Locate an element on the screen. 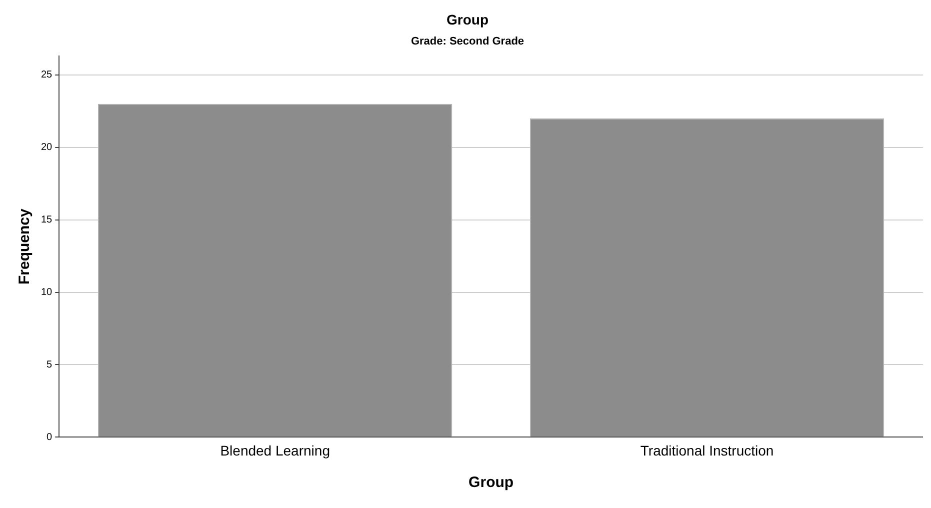 This screenshot has width=931, height=508. chart-title: Group is located at coordinates (467, 19).